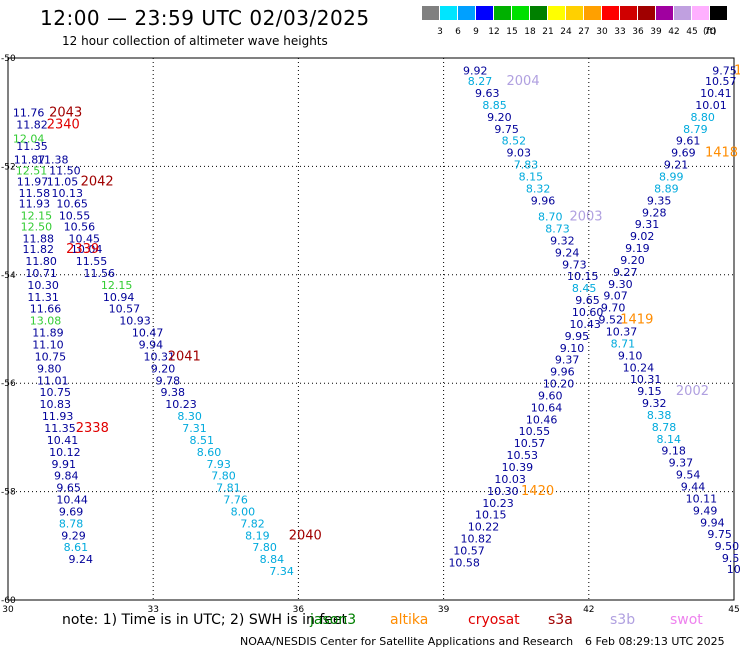  What do you see at coordinates (671, 176) in the screenshot?
I see `wave-height-value: 8.99` at bounding box center [671, 176].